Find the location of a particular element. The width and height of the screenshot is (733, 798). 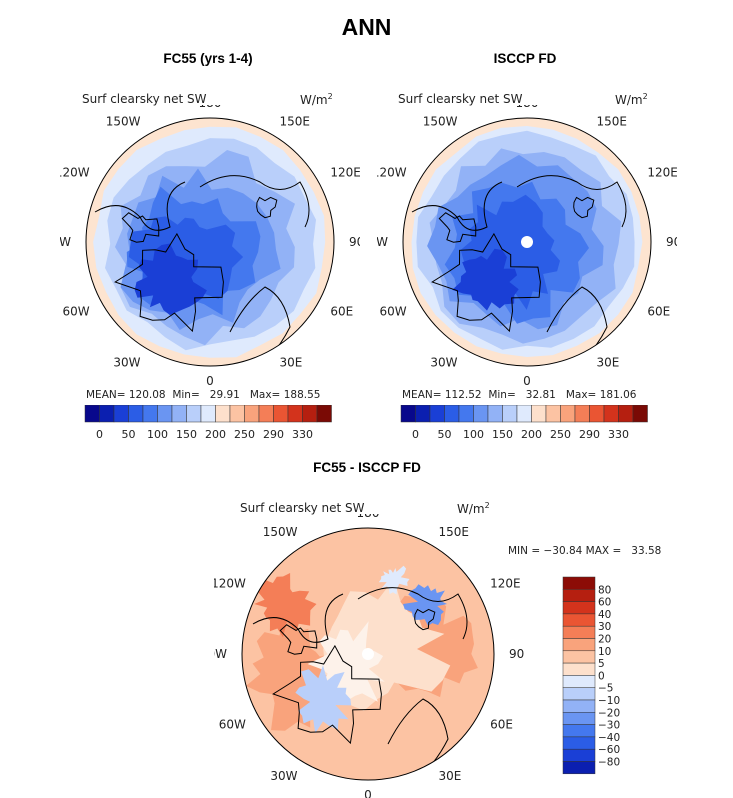

colorbar-tick-label: 30 is located at coordinates (604, 627).